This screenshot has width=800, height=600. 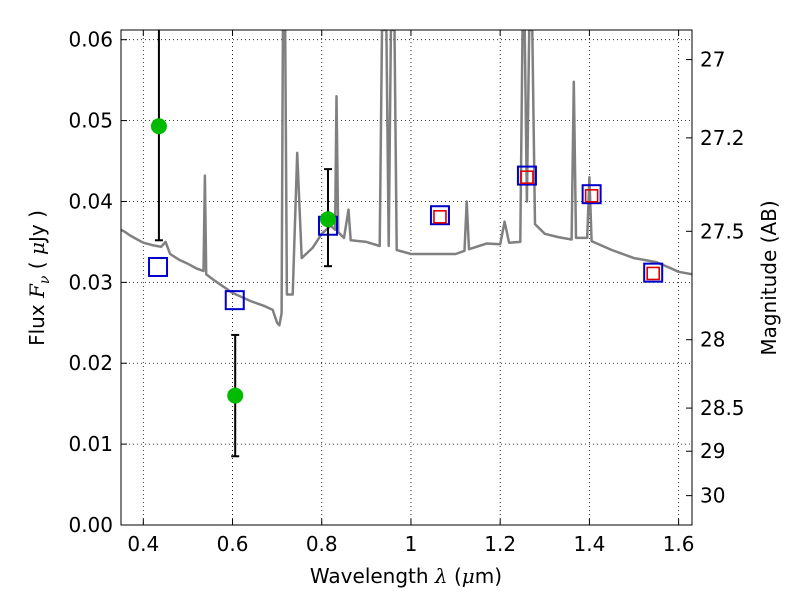 I want to click on y-axis-label: Flux Fν ( μJy ), so click(x=39, y=278).